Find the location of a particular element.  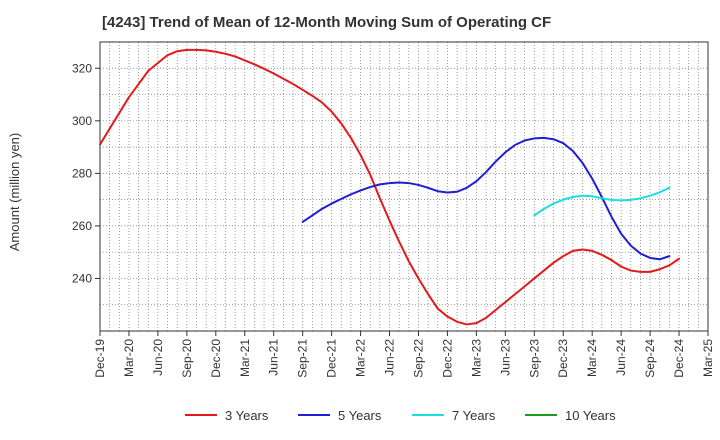

x-tick-label: Dec-21 is located at coordinates (332, 358).